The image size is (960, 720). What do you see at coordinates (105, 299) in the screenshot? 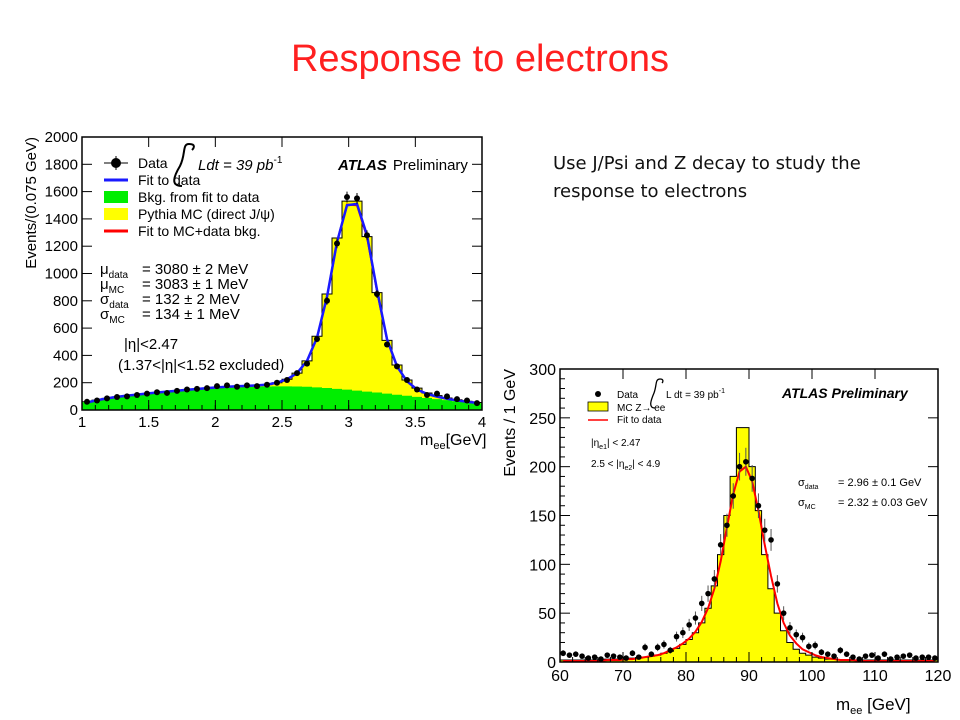
I see `jpsi-fit-symbol: σ` at bounding box center [105, 299].